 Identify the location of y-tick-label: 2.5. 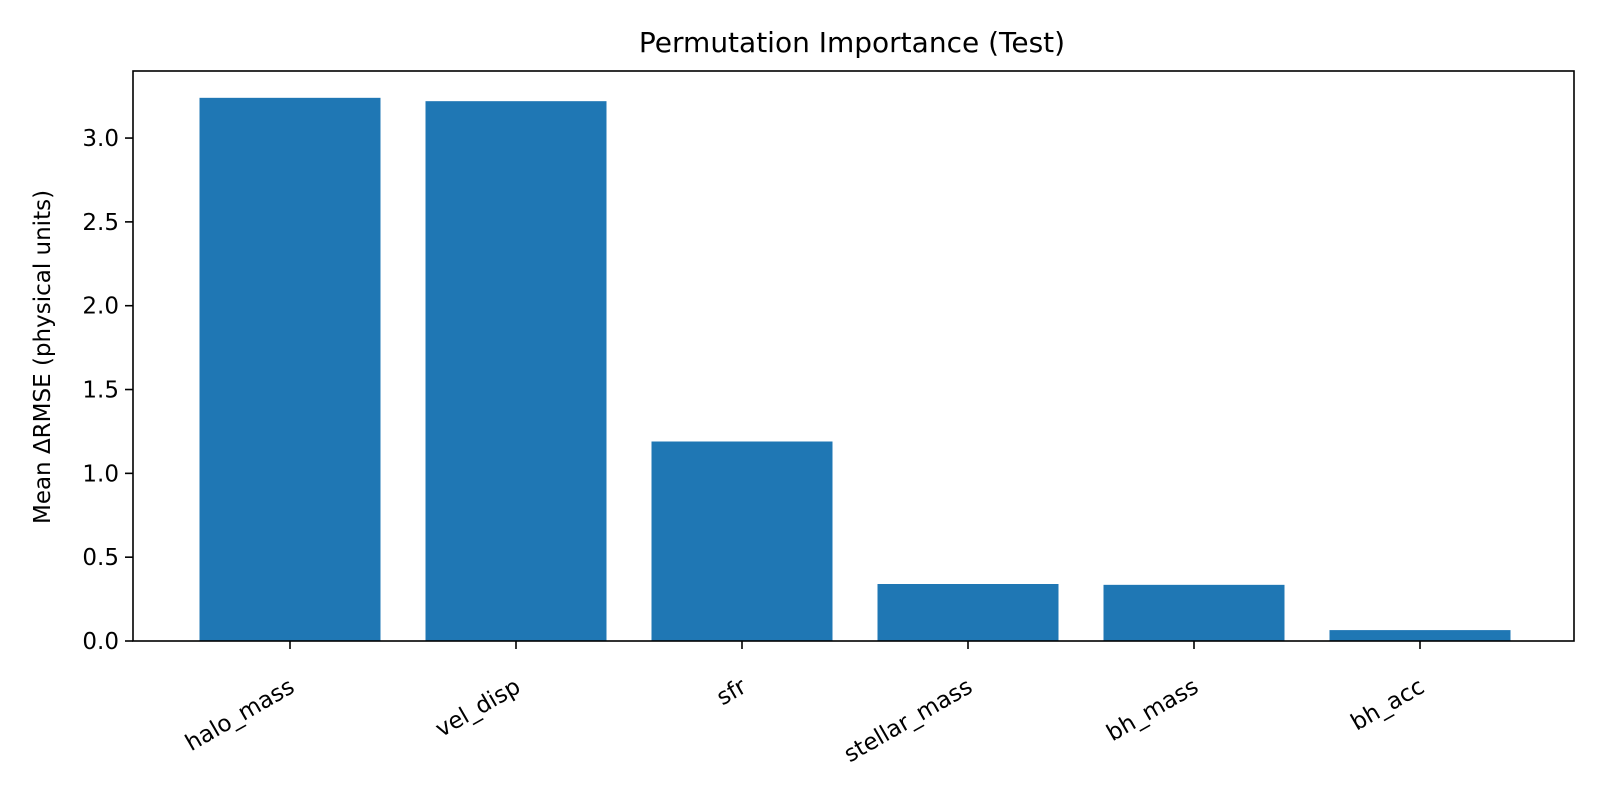
(100, 223).